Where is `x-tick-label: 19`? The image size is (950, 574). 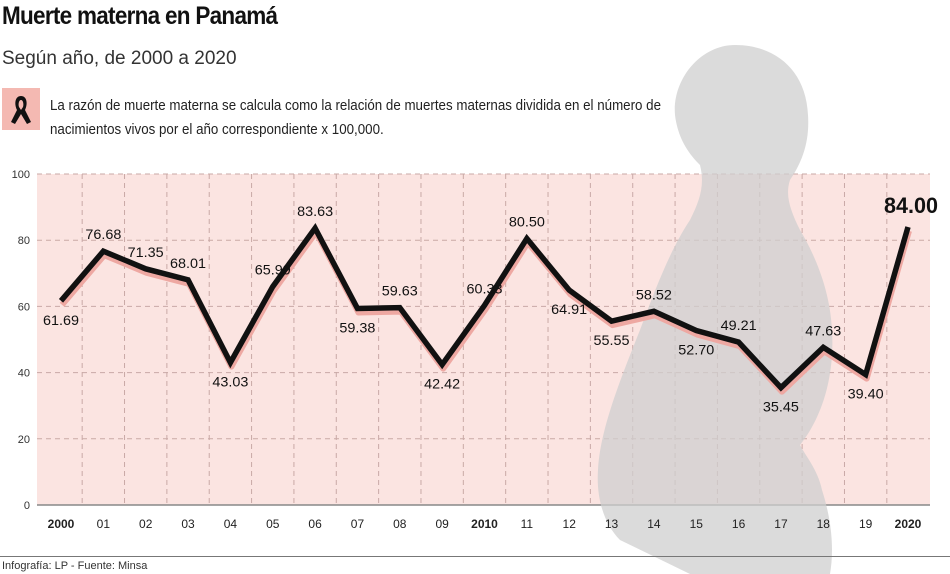 x-tick-label: 19 is located at coordinates (866, 524).